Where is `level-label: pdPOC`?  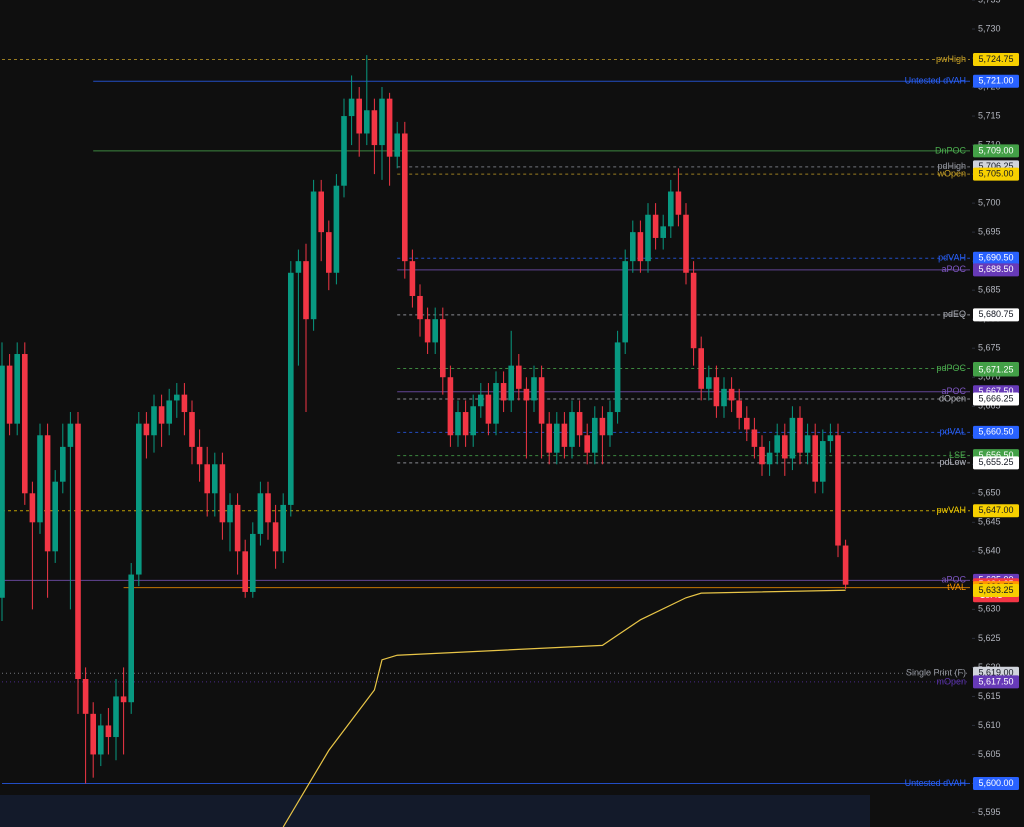 level-label: pdPOC is located at coordinates (951, 368).